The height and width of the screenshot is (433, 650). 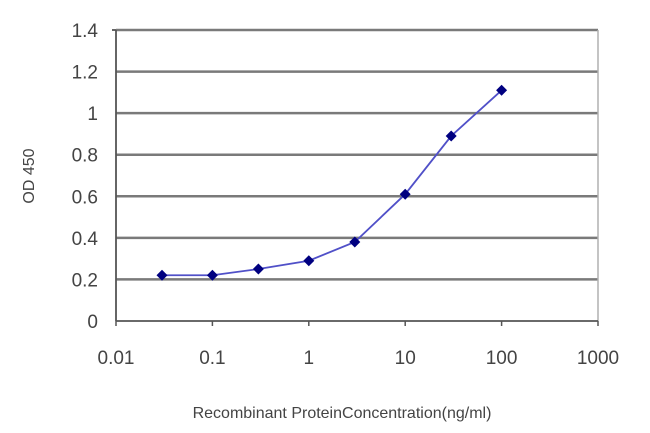 What do you see at coordinates (85, 73) in the screenshot?
I see `y-tick-label: 1.2` at bounding box center [85, 73].